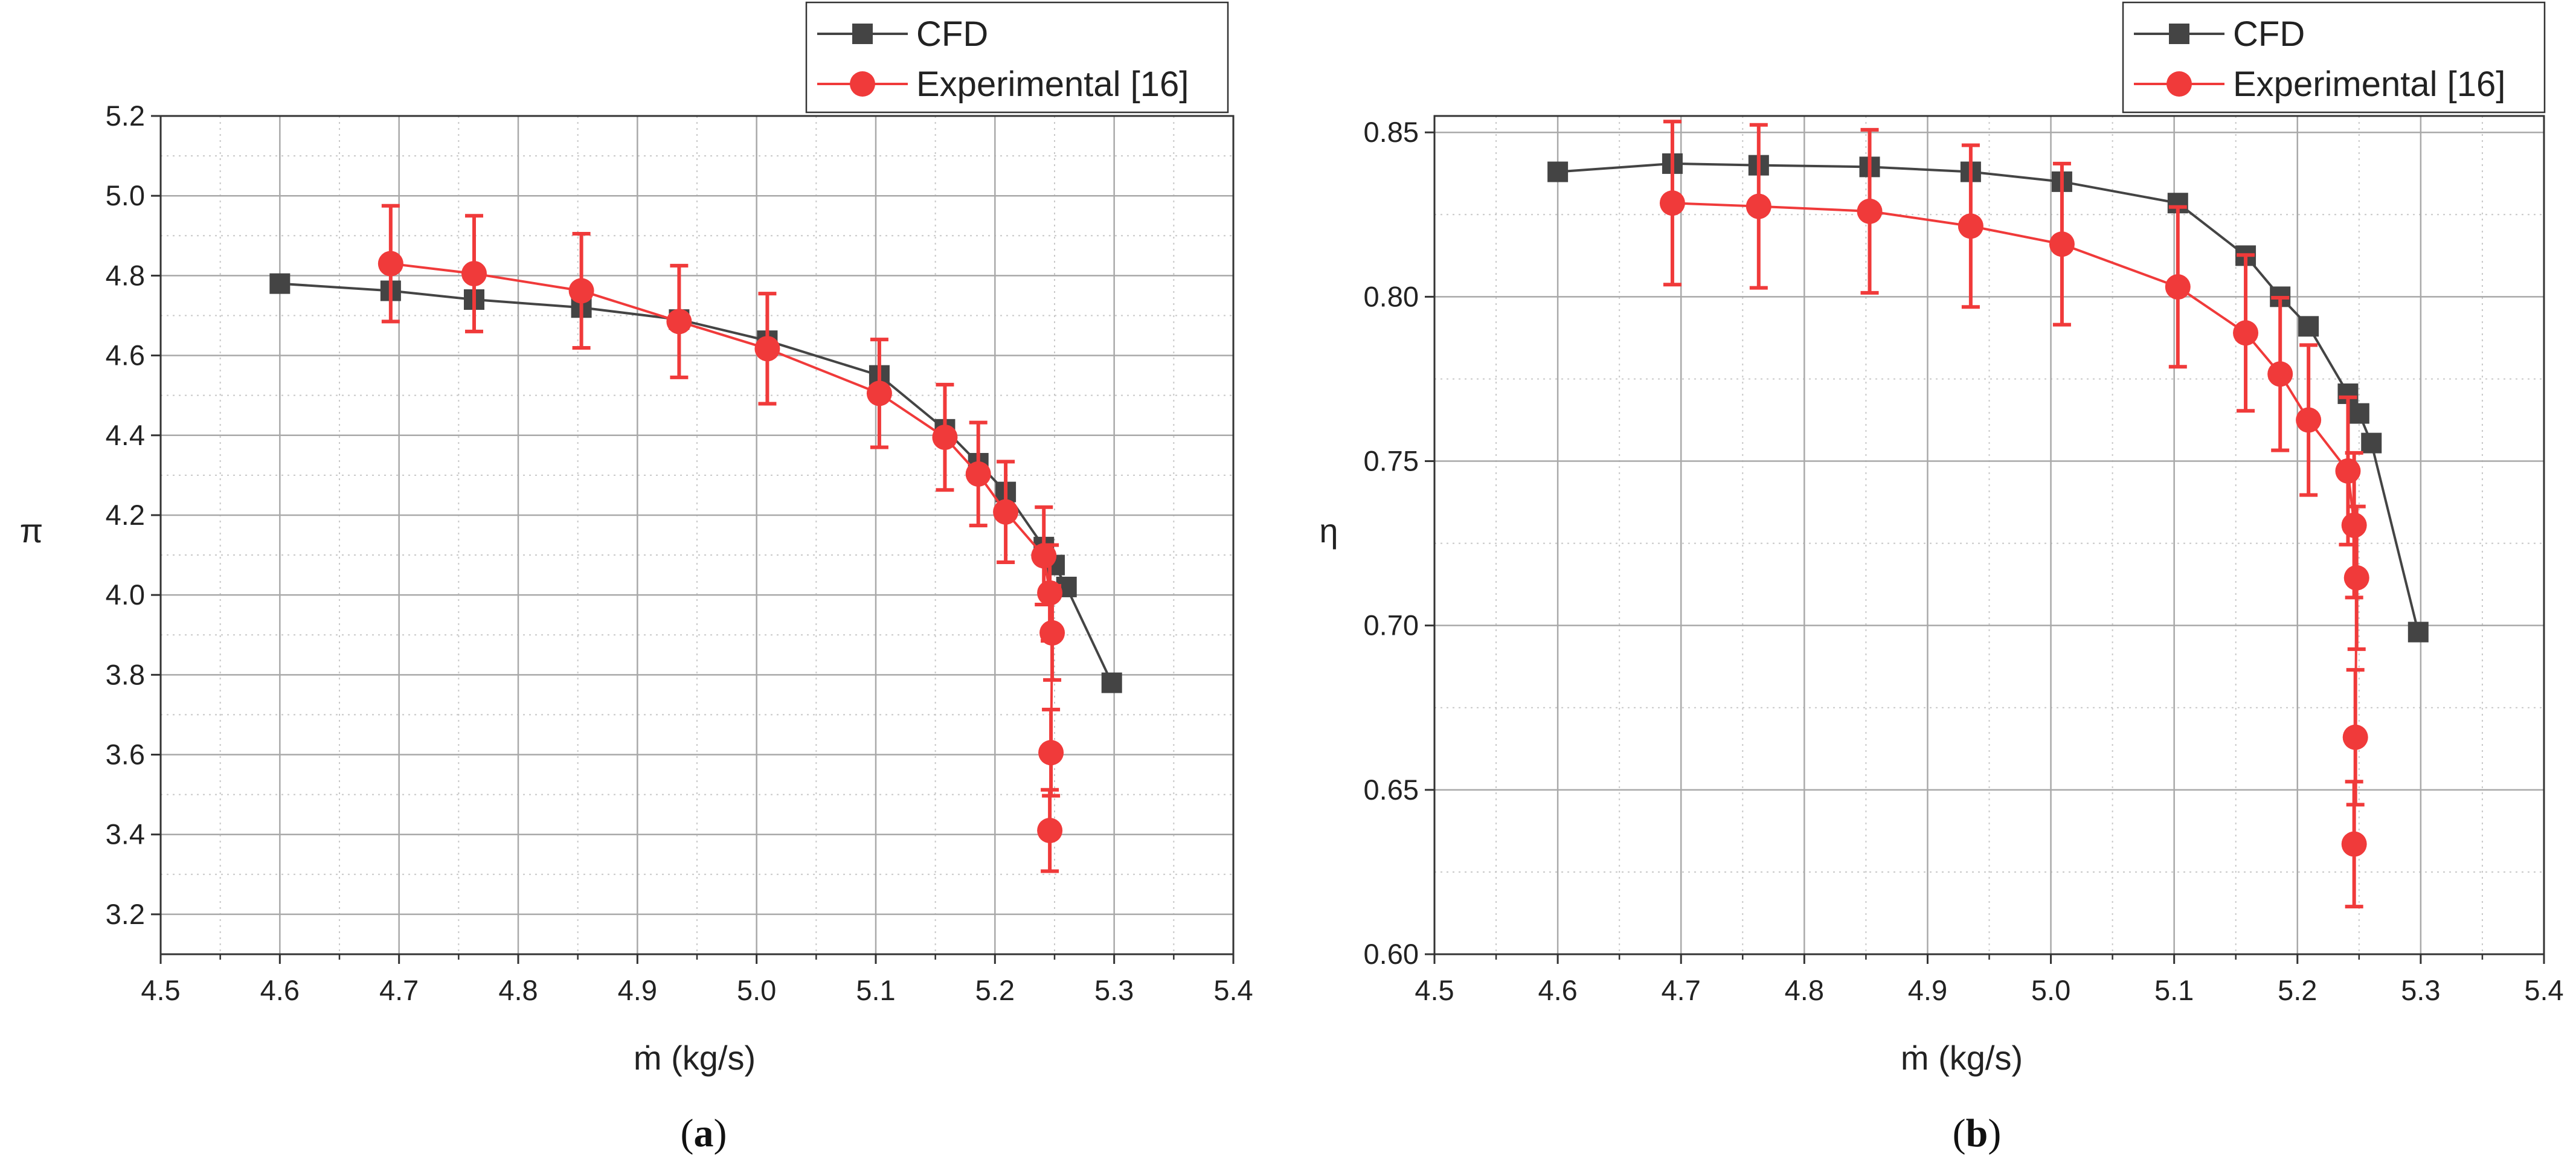  I want to click on legend-box, so click(2334, 58).